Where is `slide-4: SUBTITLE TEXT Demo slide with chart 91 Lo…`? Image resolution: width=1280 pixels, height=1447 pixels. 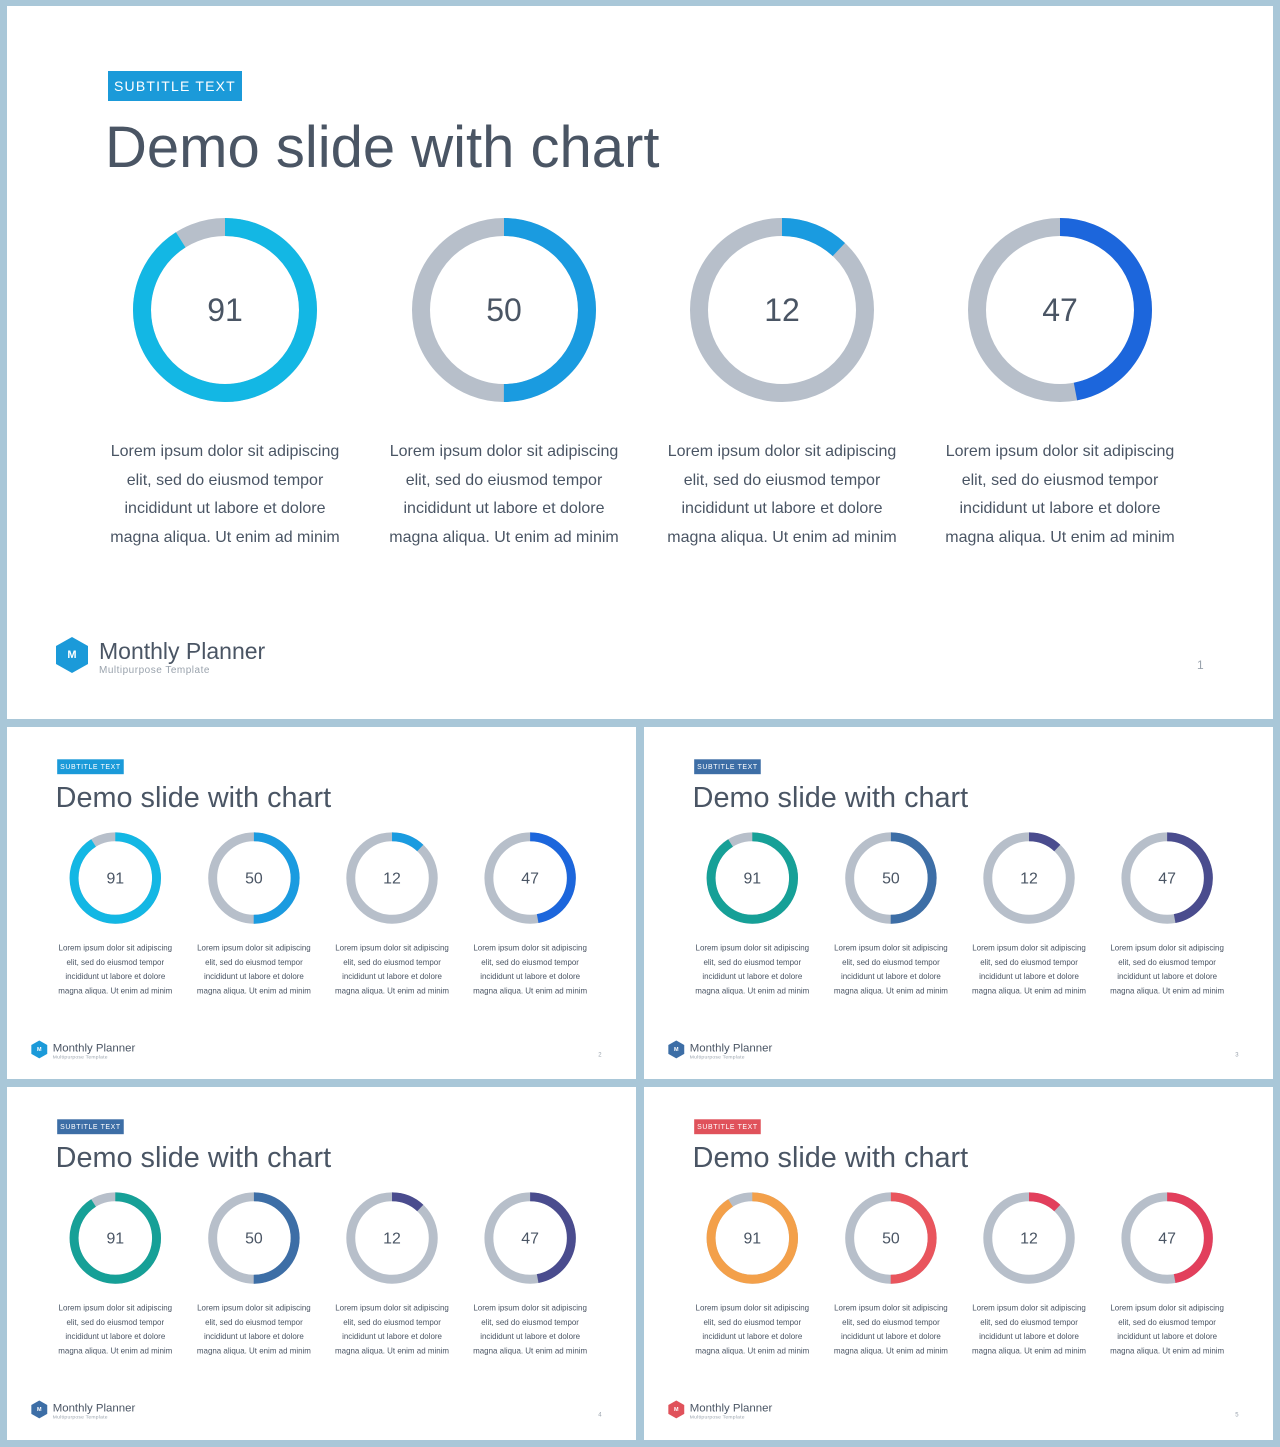
slide-4: SUBTITLE TEXT Demo slide with chart 91 Lo… is located at coordinates (321, 1263).